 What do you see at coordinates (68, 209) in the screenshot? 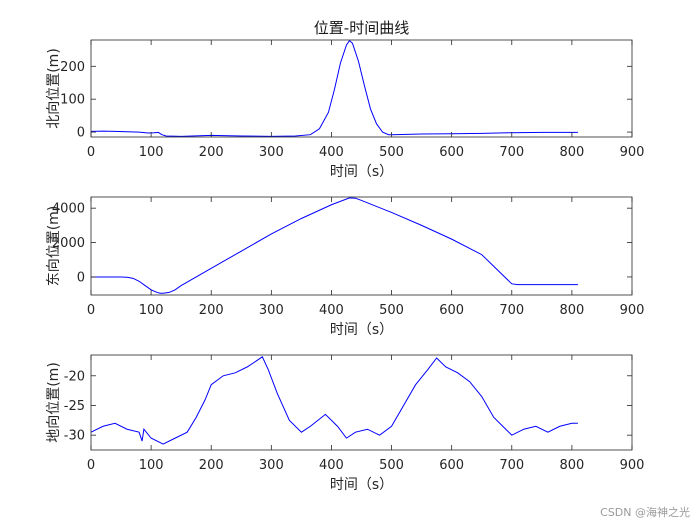
I see `y-tick-label: 4000` at bounding box center [68, 209].